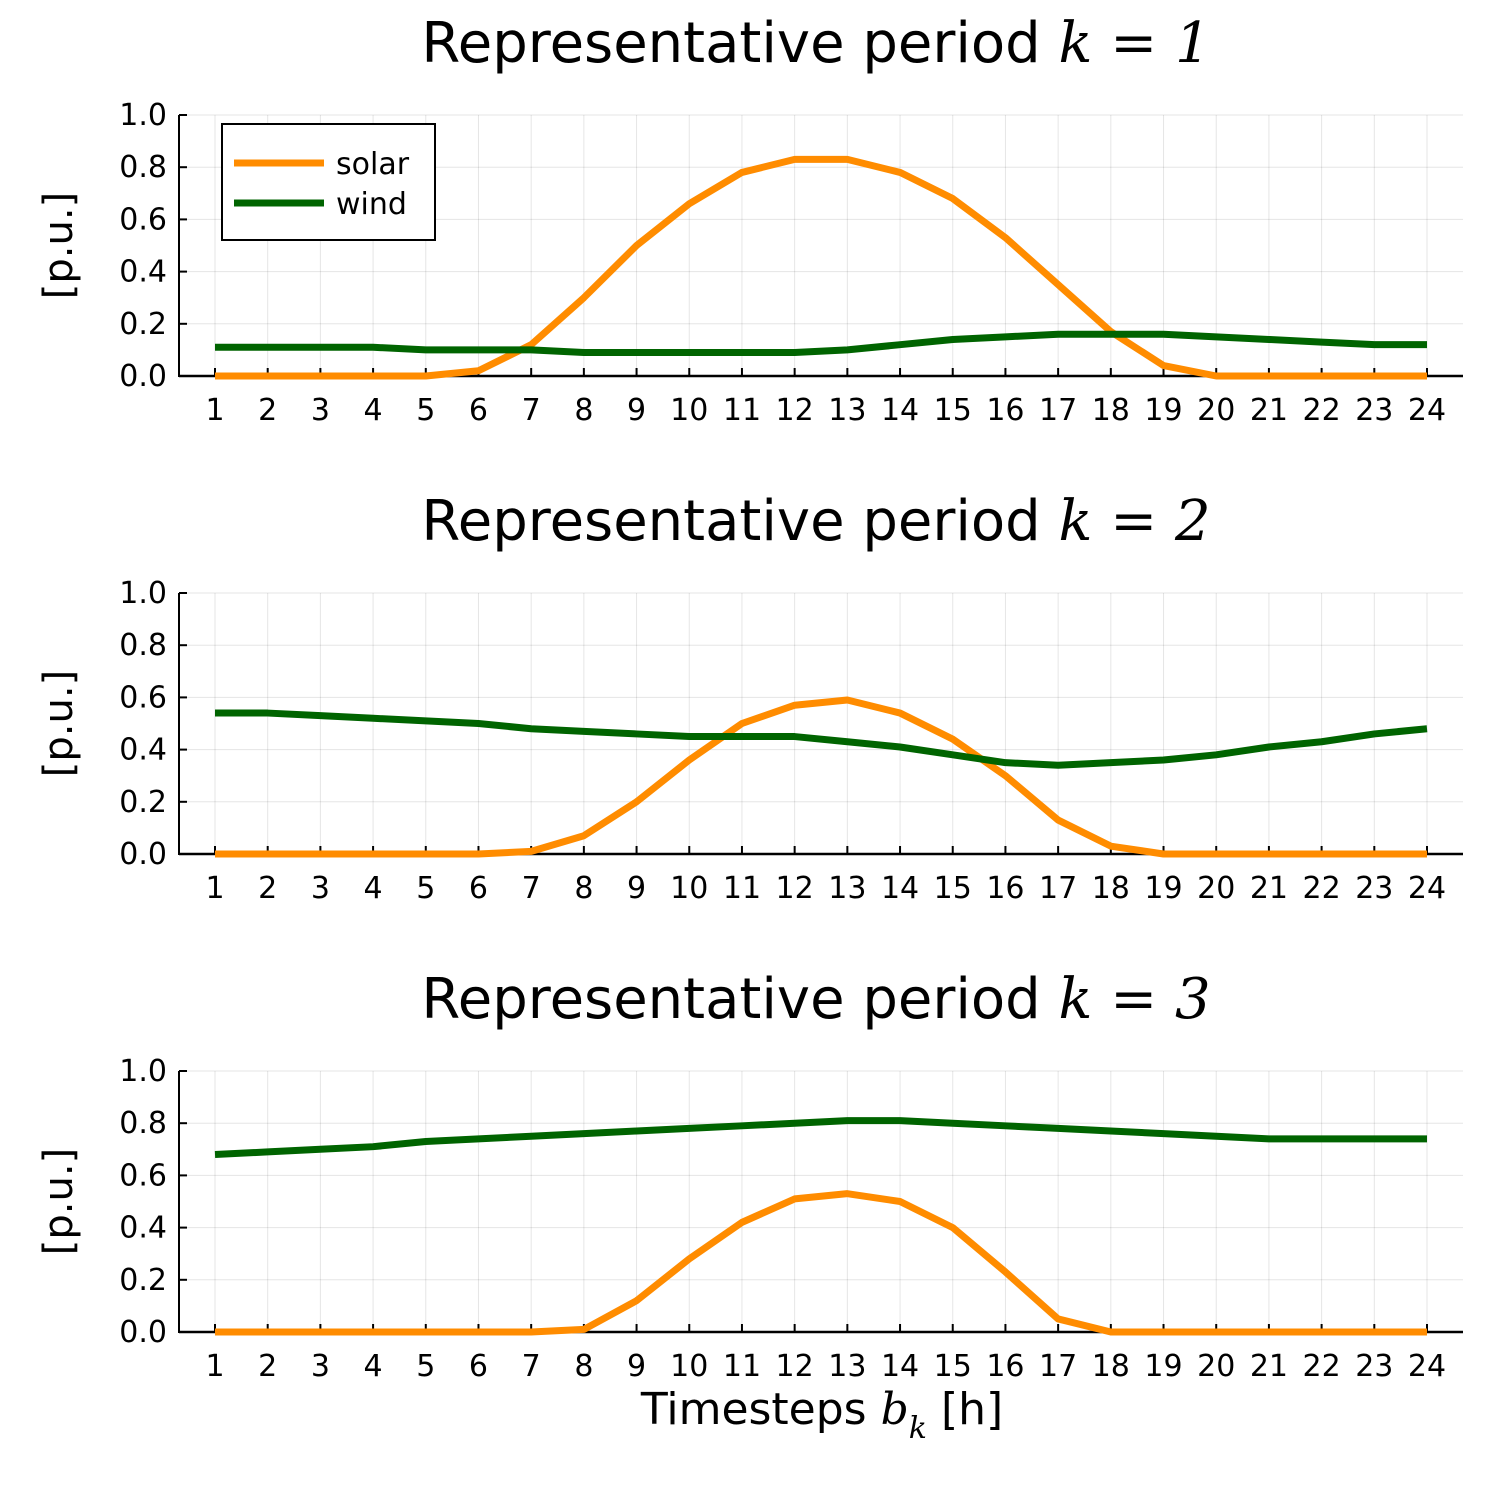 The width and height of the screenshot is (1499, 1499). I want to click on x-axis-label-var: b, so click(895, 1409).